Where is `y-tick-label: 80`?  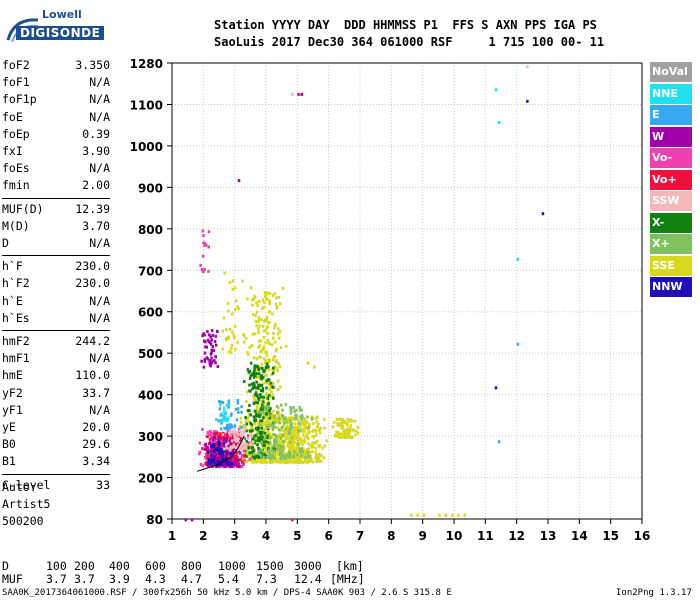 y-tick-label: 80 is located at coordinates (154, 520).